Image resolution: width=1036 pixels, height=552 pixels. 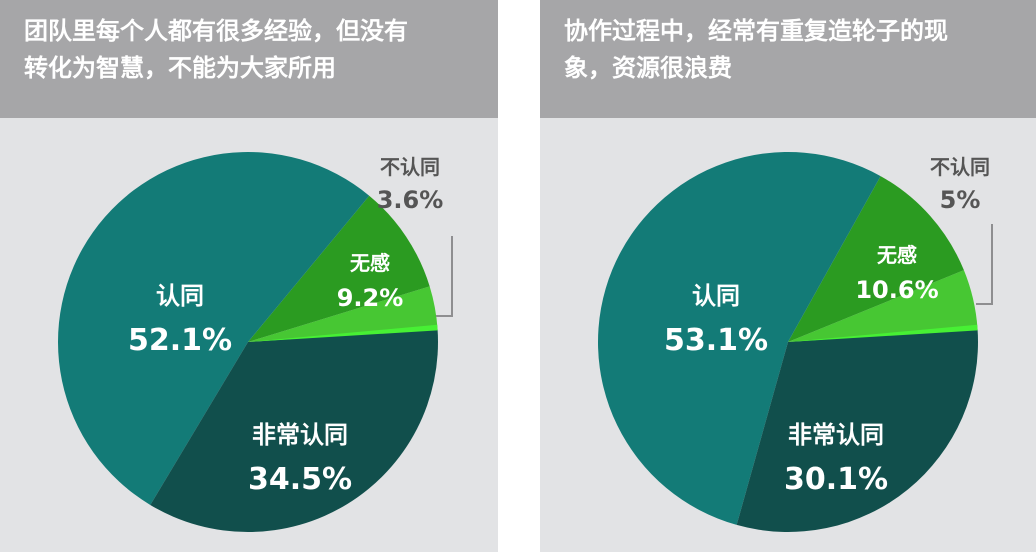 I want to click on slice-value-label: 3.6%, so click(x=410, y=200).